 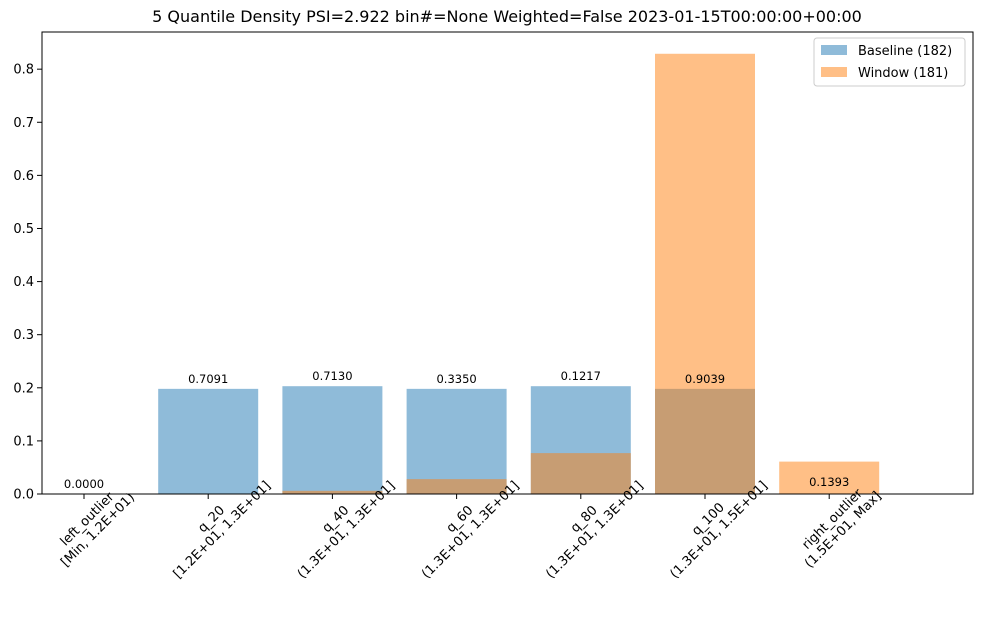 What do you see at coordinates (332, 376) in the screenshot?
I see `bar-value-label-2: 0.7130` at bounding box center [332, 376].